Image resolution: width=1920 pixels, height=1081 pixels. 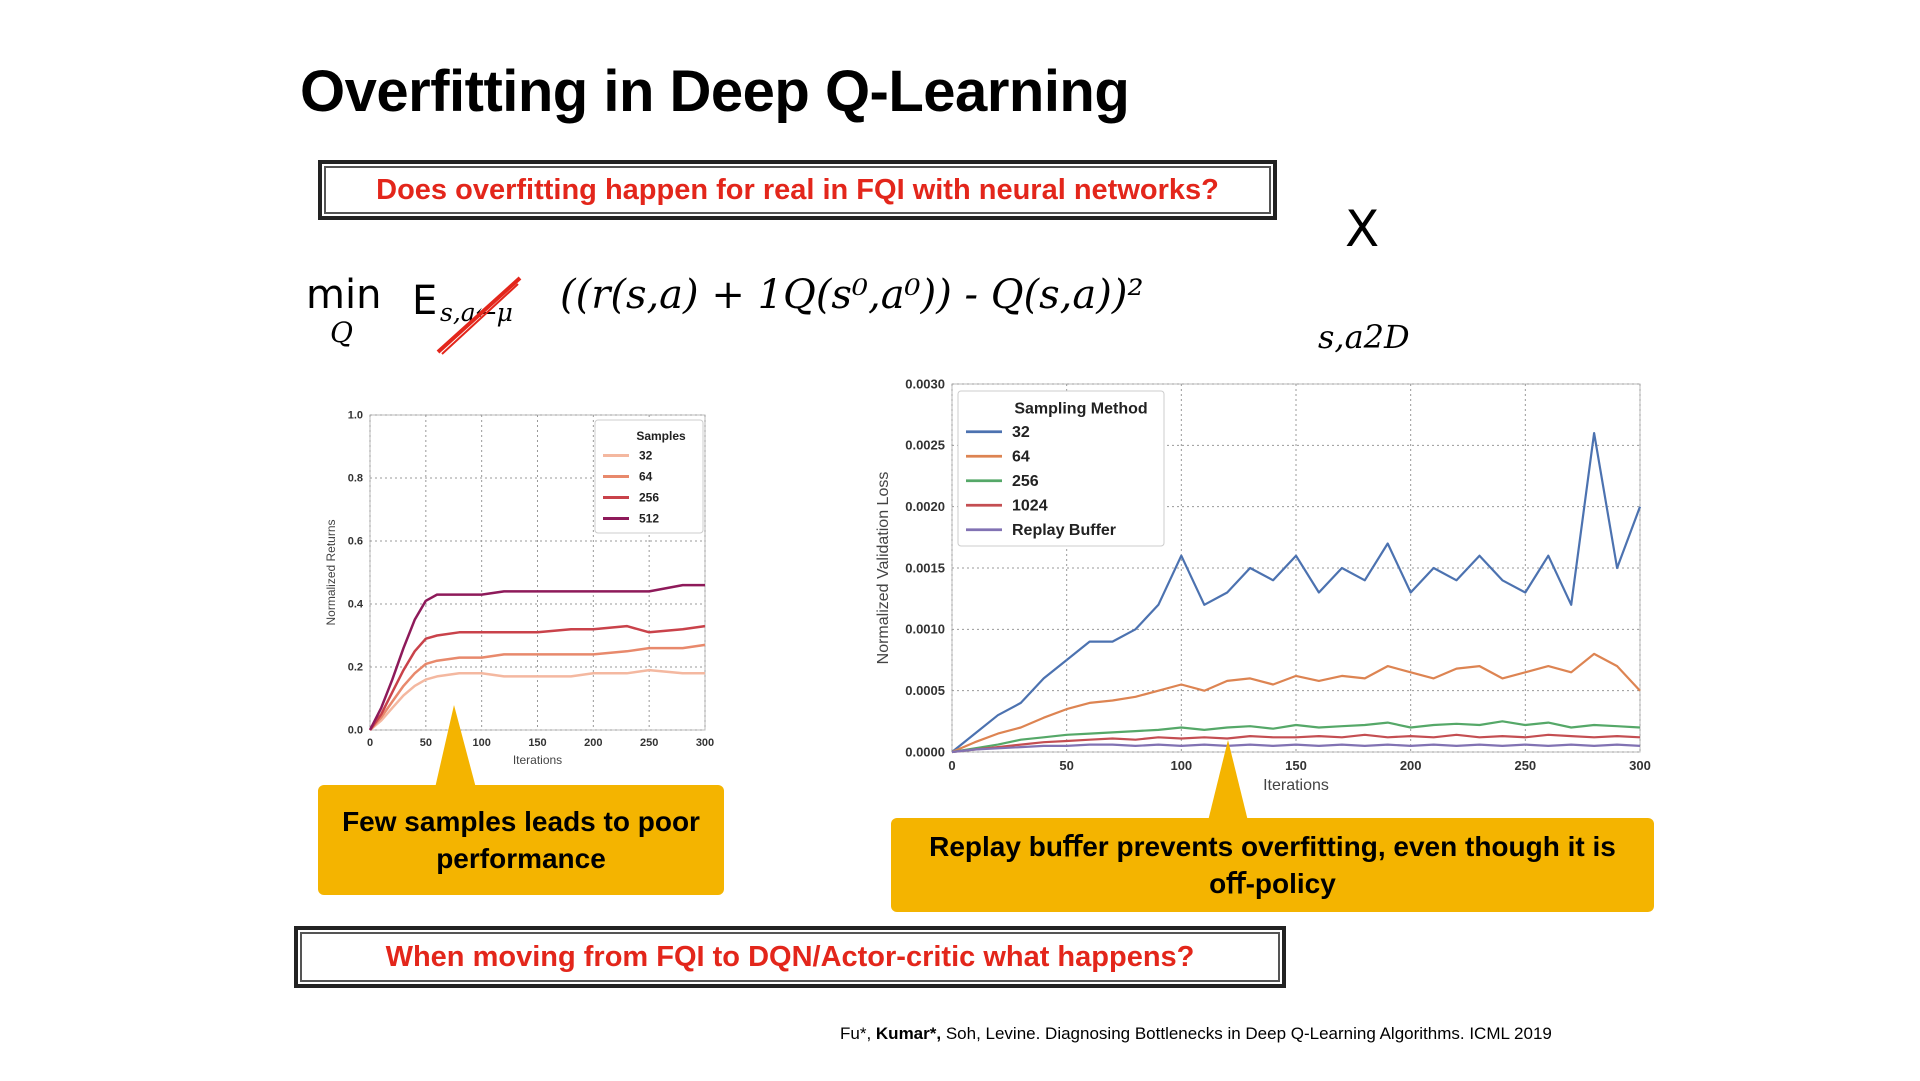 I want to click on validation-loss-chart-x-tick: 50, so click(x=1066, y=765).